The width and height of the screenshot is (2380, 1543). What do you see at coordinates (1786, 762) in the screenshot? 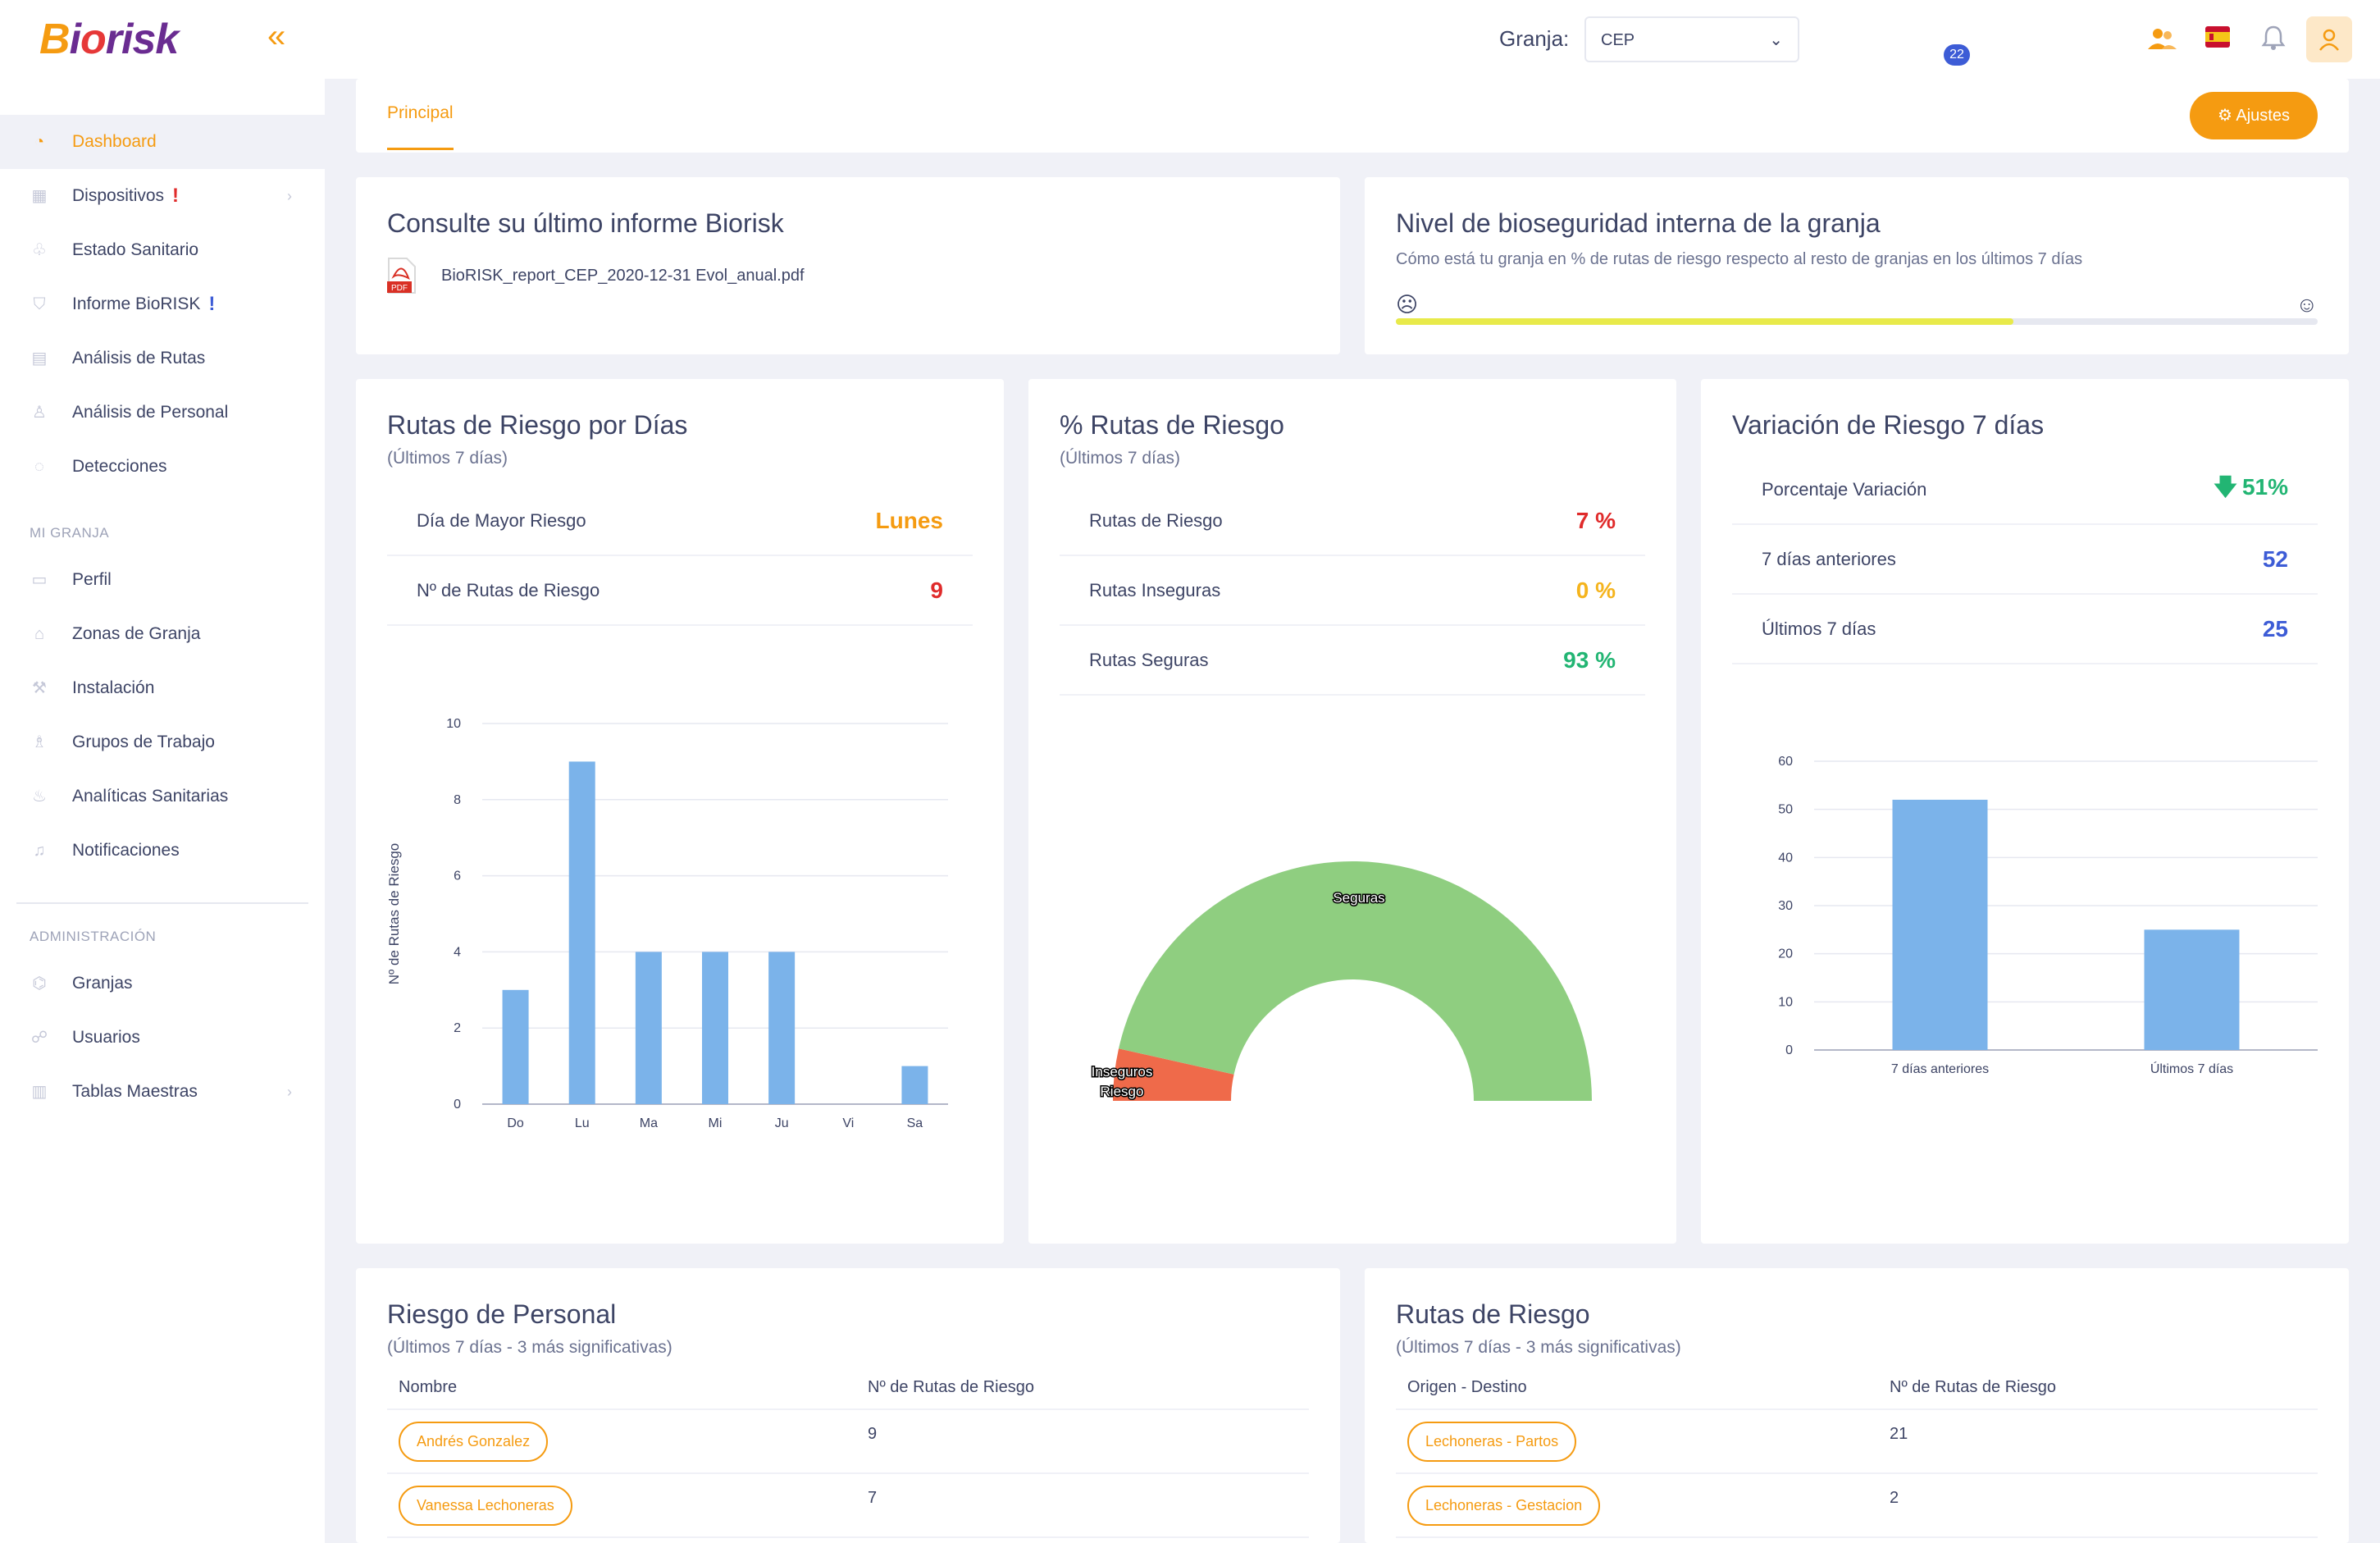
I see `y-tick-label: 60` at bounding box center [1786, 762].